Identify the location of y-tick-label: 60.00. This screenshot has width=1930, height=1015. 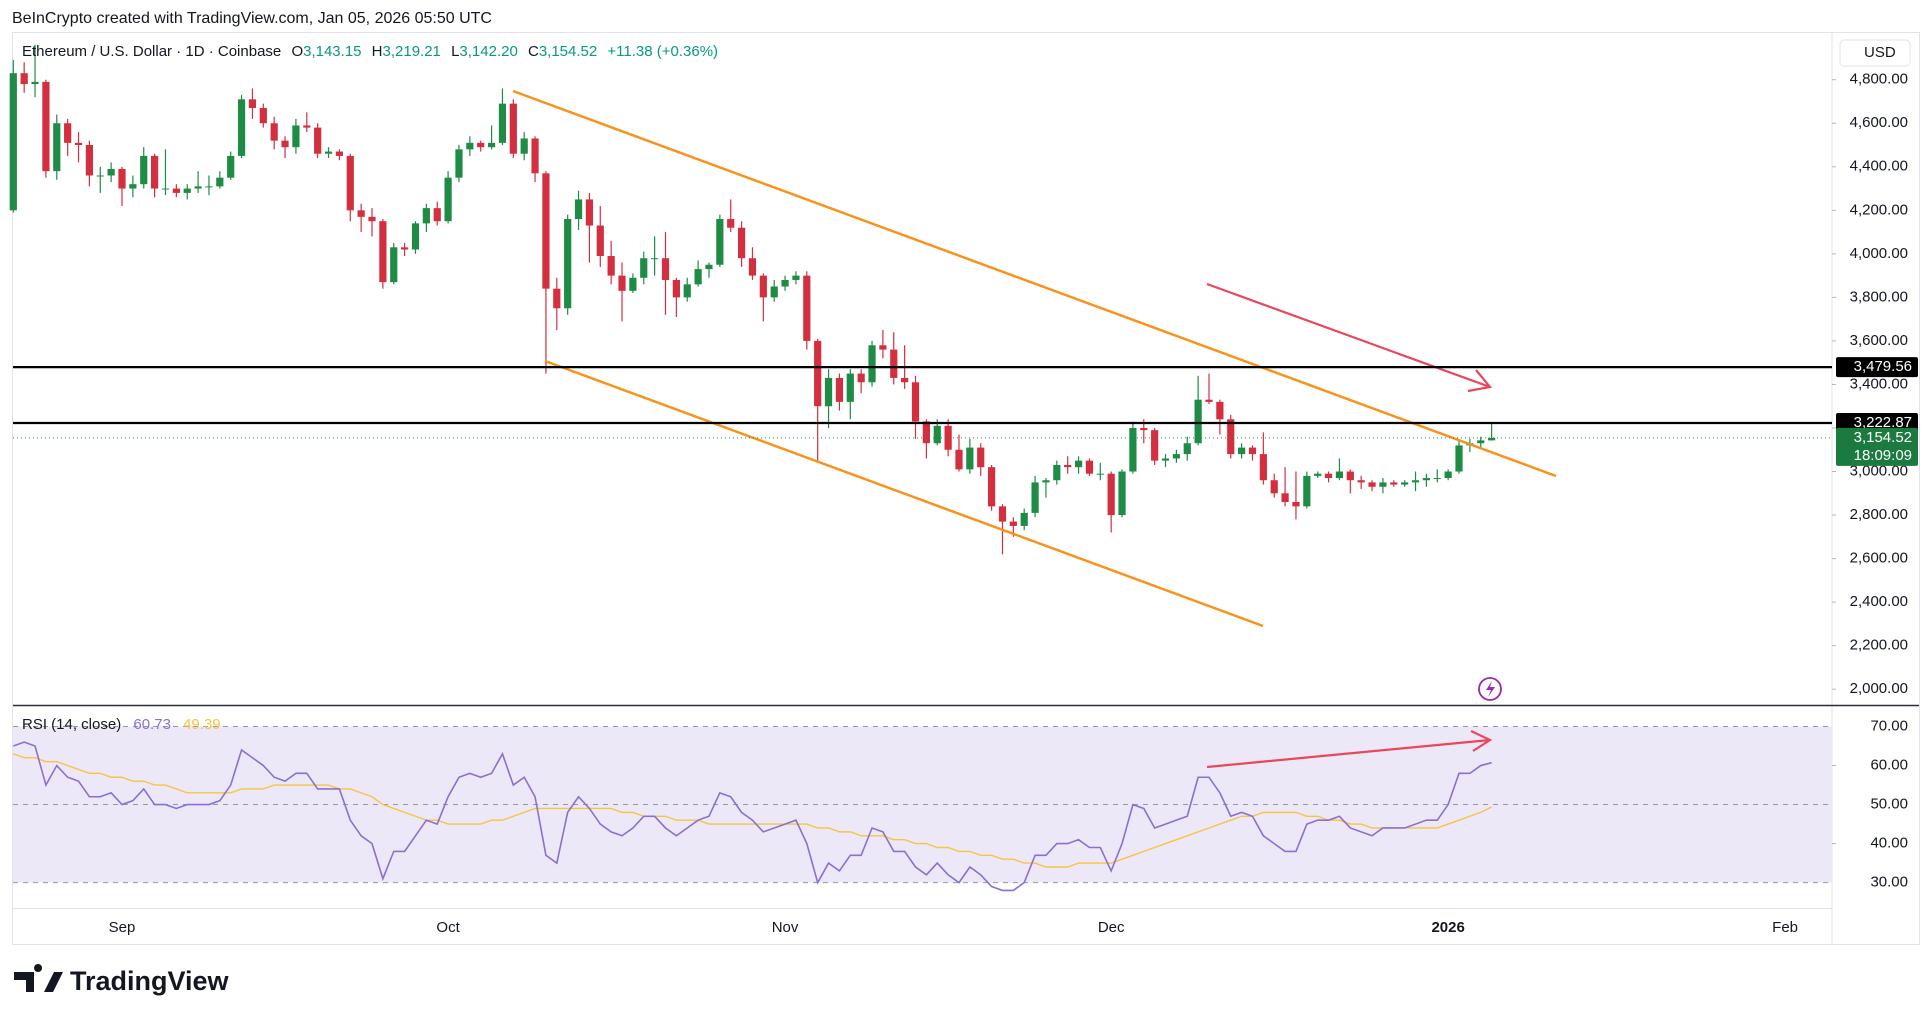
(1889, 765).